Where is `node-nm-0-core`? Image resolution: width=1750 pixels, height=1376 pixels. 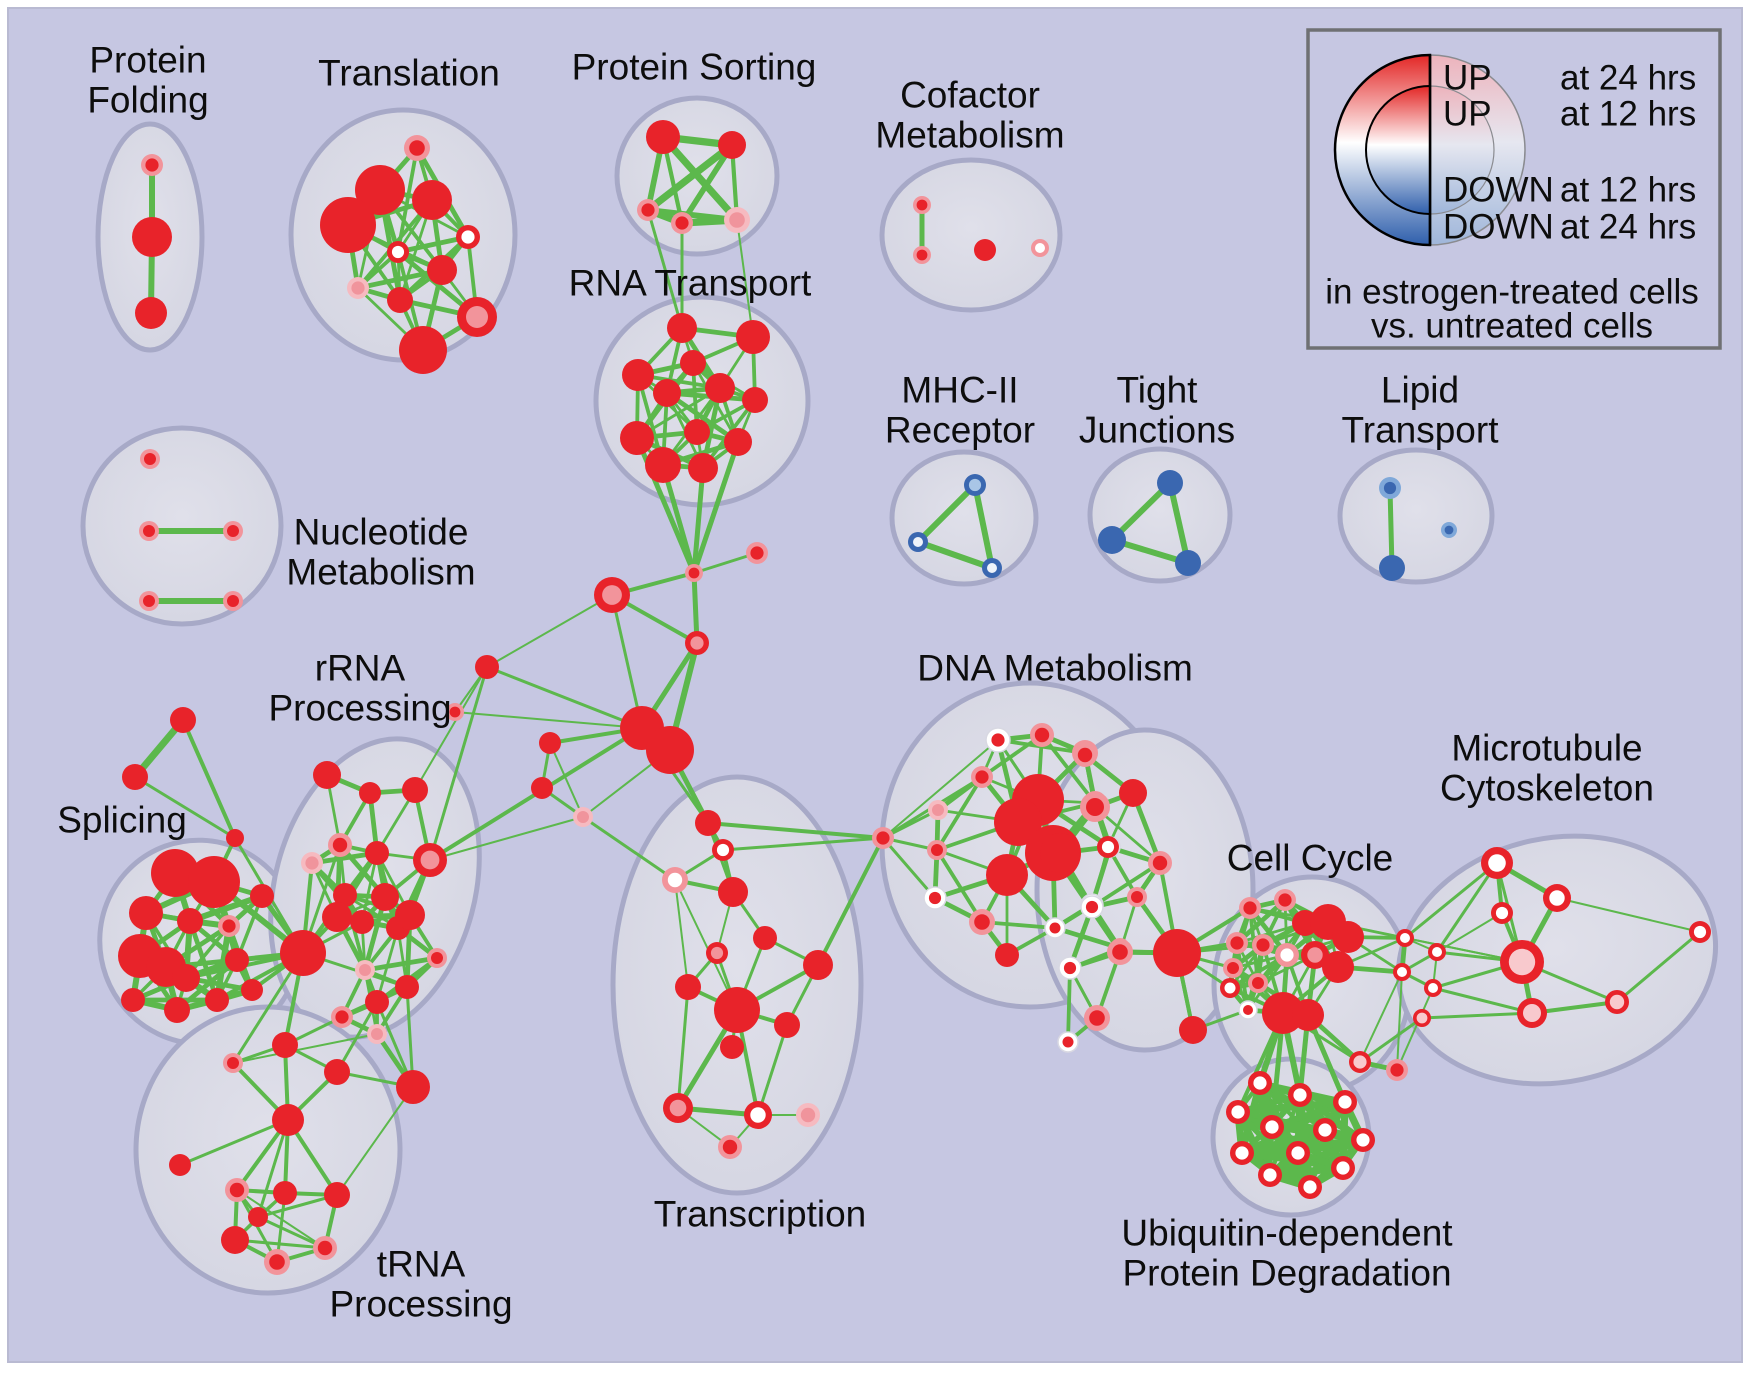 node-nm-0-core is located at coordinates (150, 459).